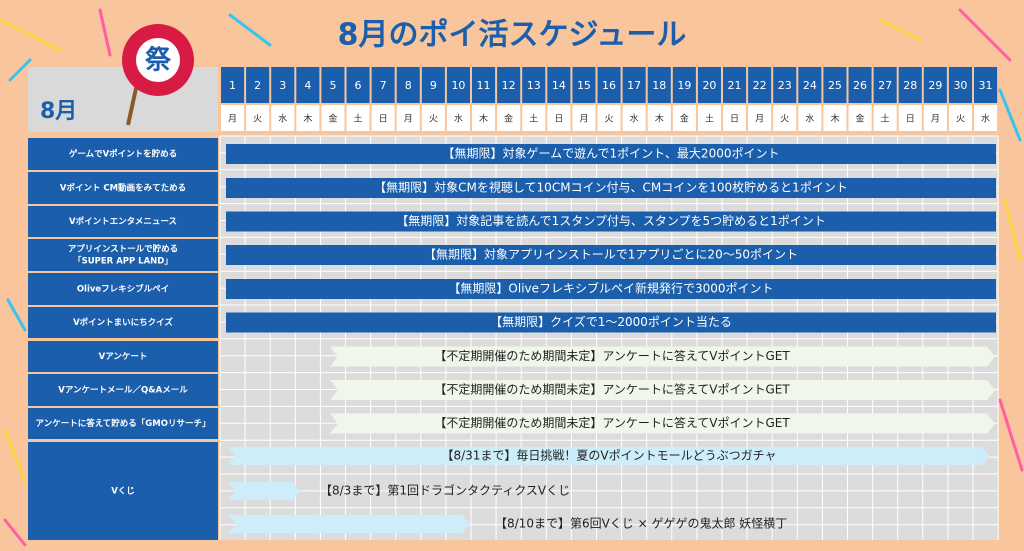 The width and height of the screenshot is (1024, 551). I want to click on bar-text: 【無期限】対象ゲームで遊んで1ポイント、最大2000ポイント, so click(611, 153).